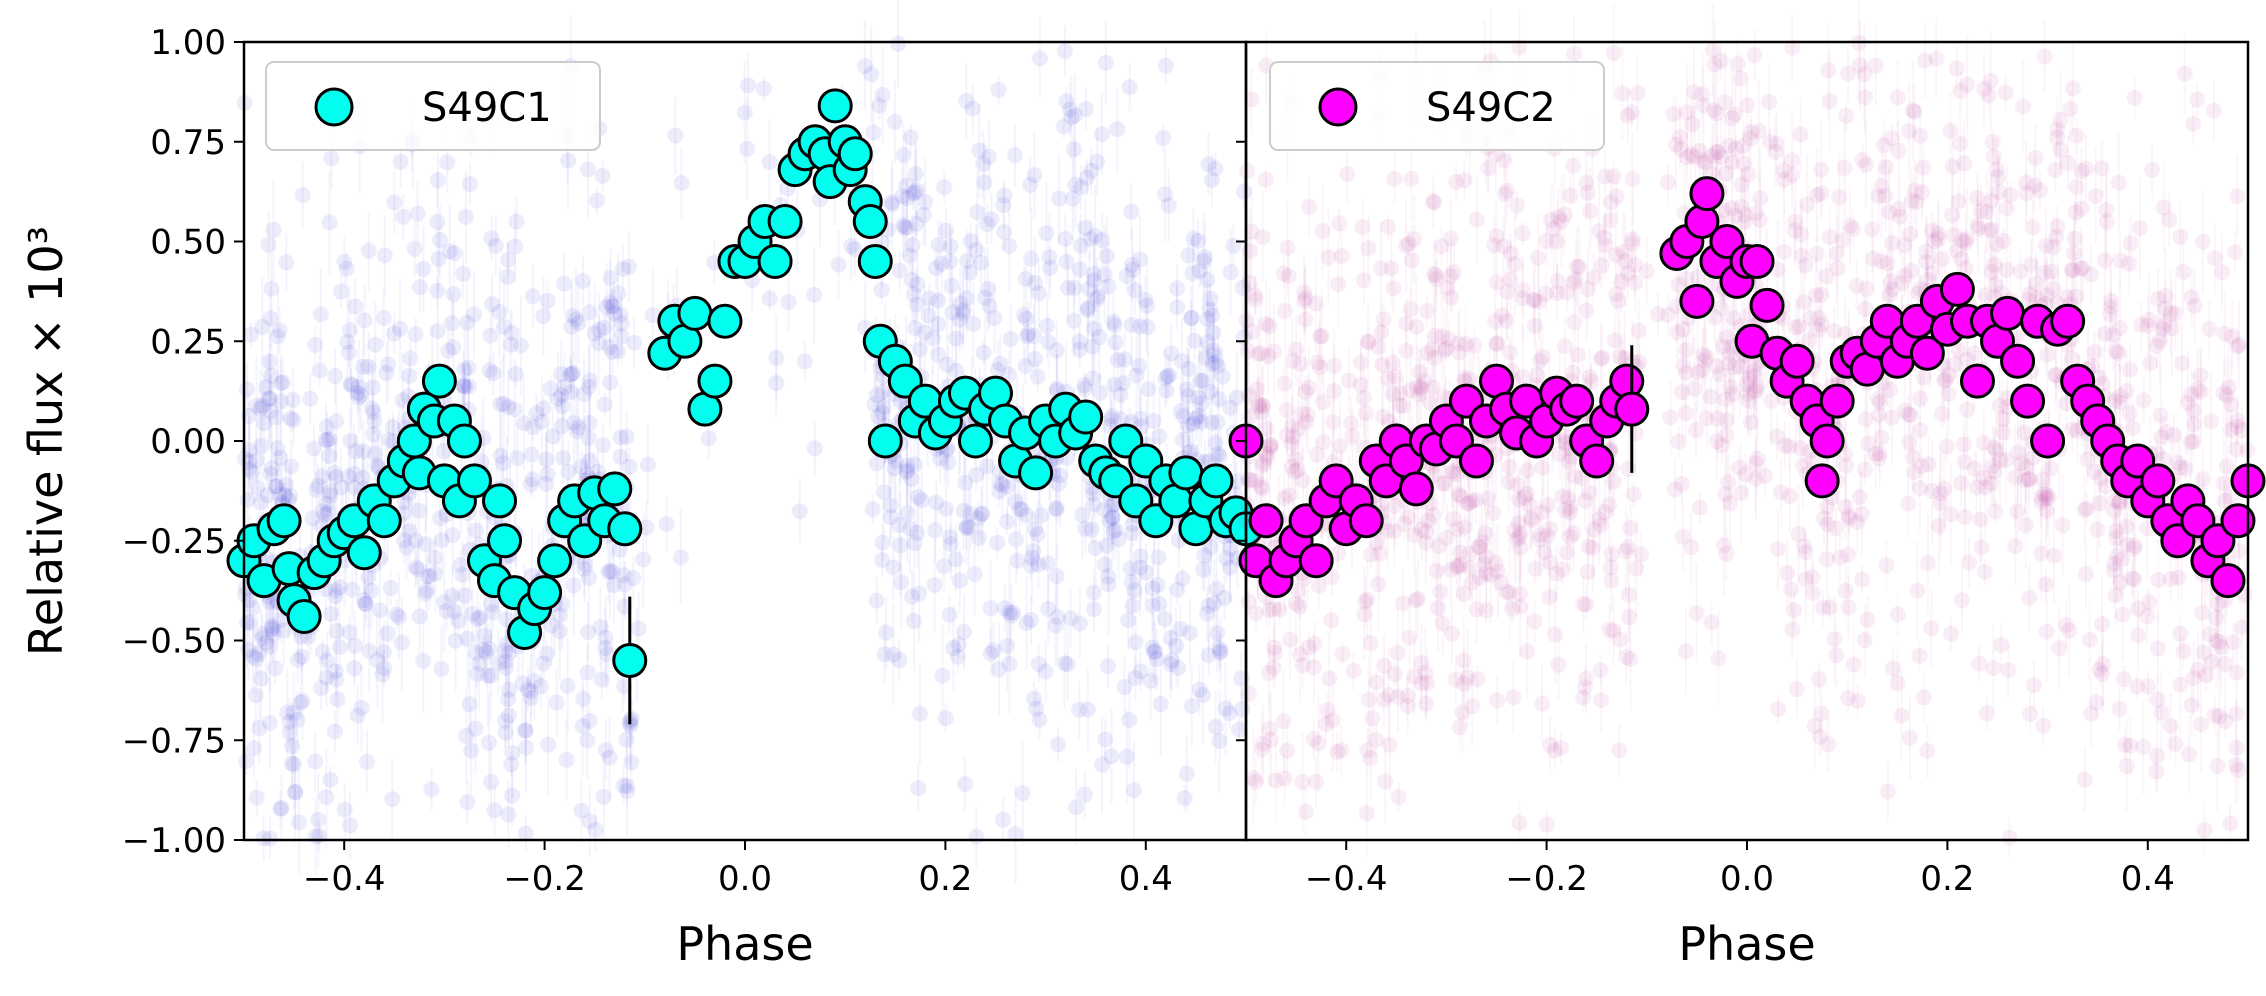  Describe the element at coordinates (625, 529) in the screenshot. I see `data-point` at that location.